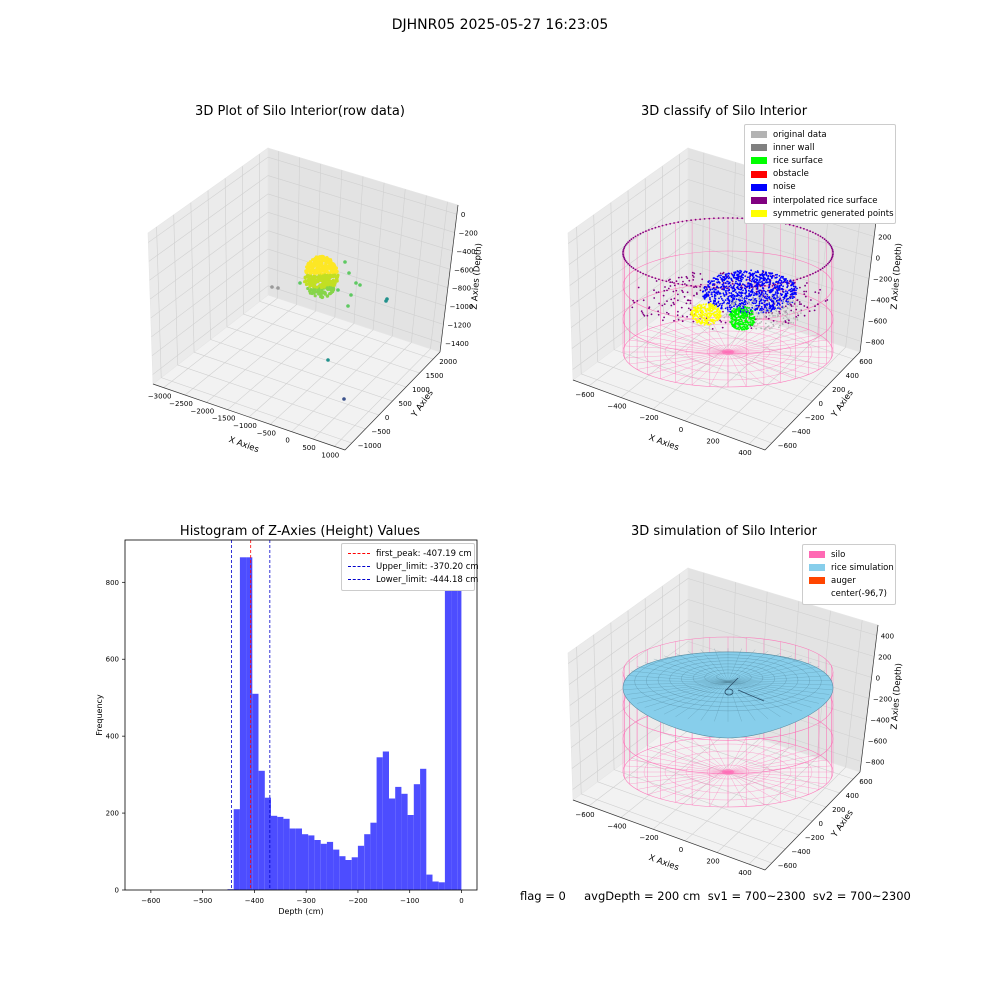 The width and height of the screenshot is (1000, 1000). What do you see at coordinates (874, 763) in the screenshot?
I see `p4-ztick-label: −800` at bounding box center [874, 763].